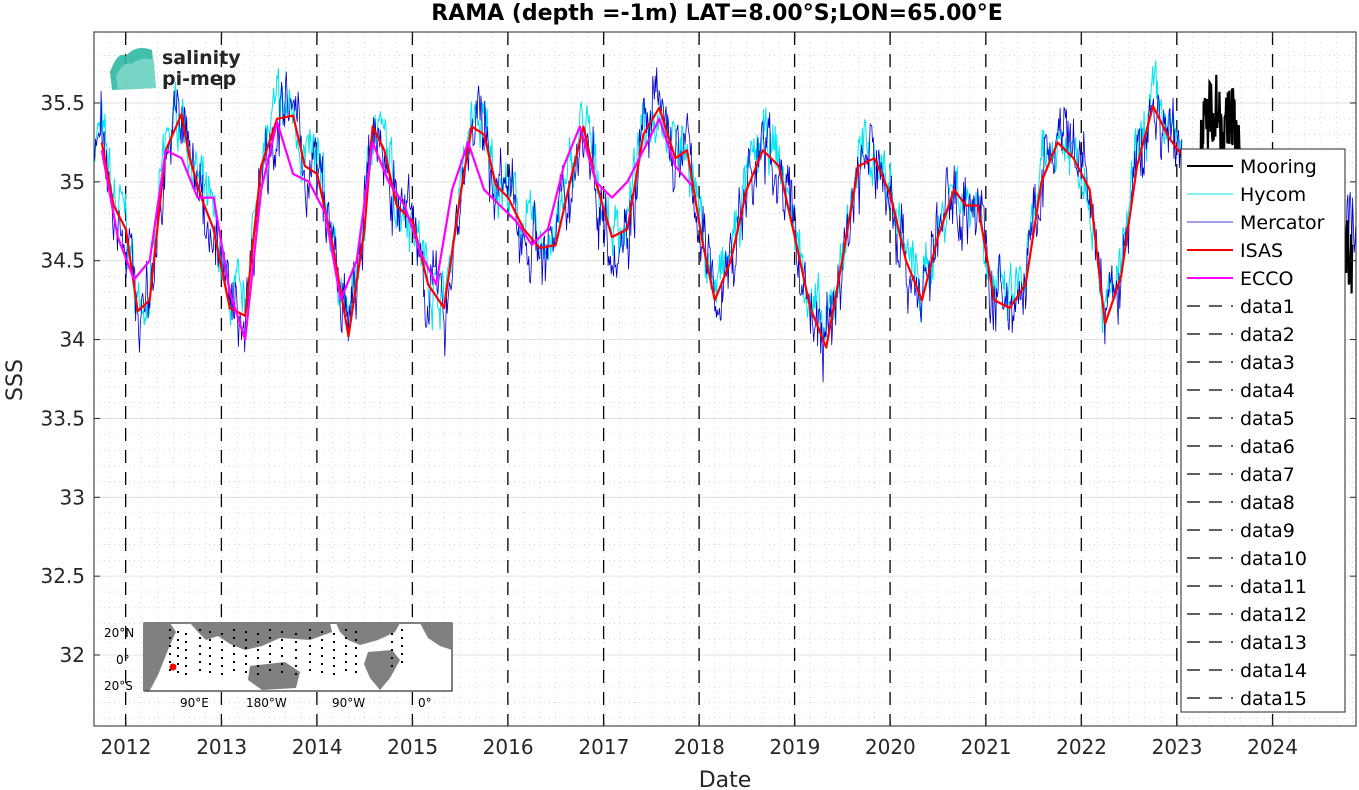 The height and width of the screenshot is (790, 1359). I want to click on y-tick-label: 32.5, so click(62, 576).